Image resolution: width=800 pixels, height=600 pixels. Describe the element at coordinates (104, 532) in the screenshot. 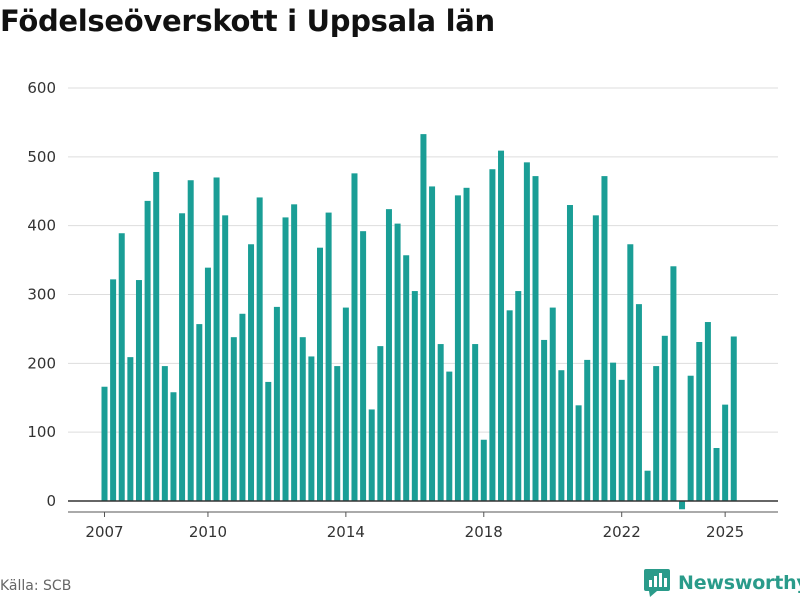

I see `x-tick-label: 2007` at that location.